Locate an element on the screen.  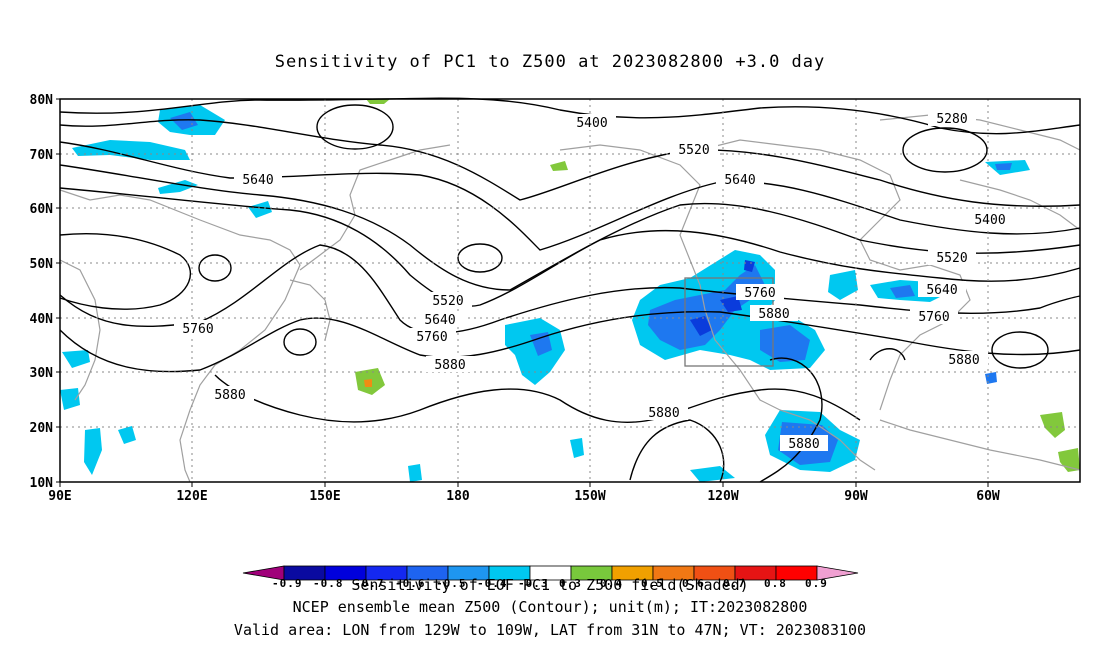
colorbar-swatch is located at coordinates (837, 573).